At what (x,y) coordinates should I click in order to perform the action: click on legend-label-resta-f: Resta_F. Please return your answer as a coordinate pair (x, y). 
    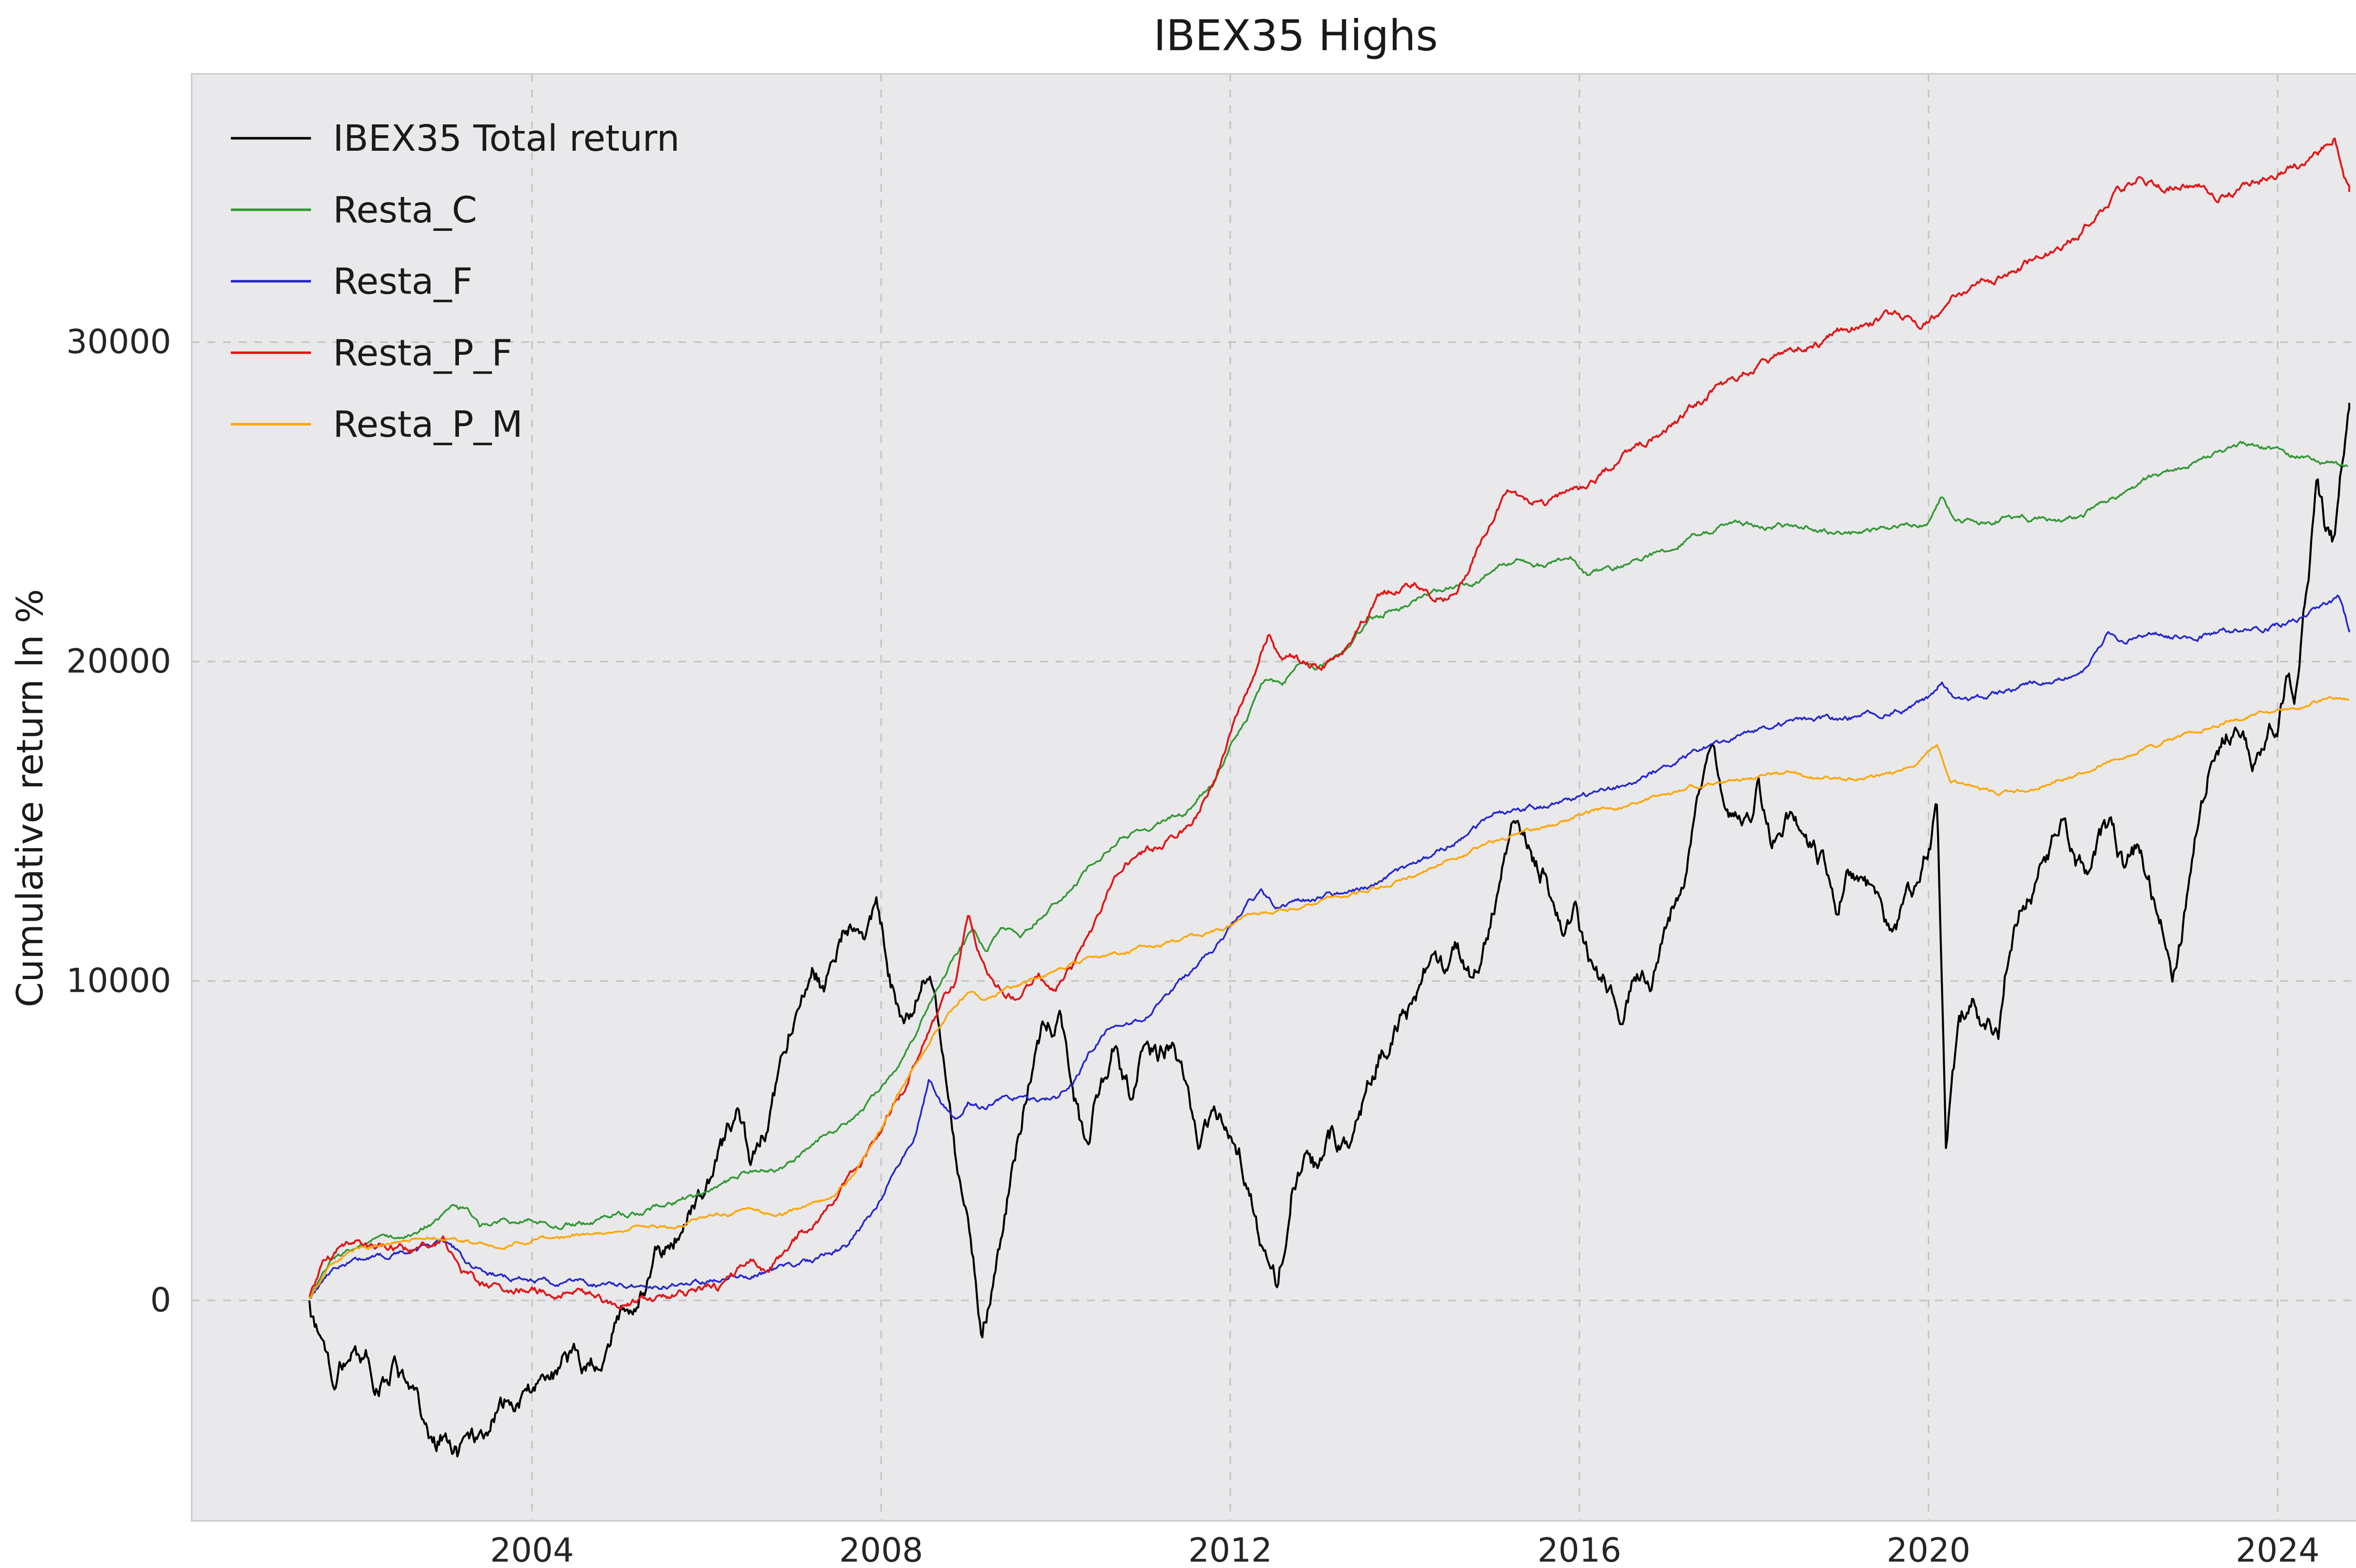
    Looking at the image, I should click on (403, 282).